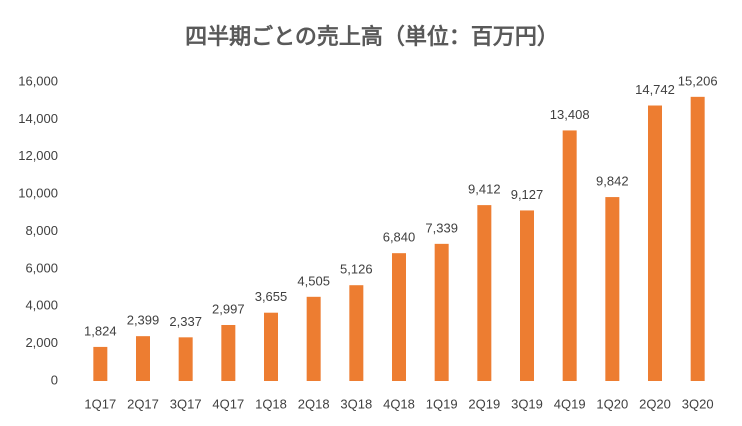 The image size is (742, 426). What do you see at coordinates (442, 403) in the screenshot?
I see `x-tick-label: 1Q19` at bounding box center [442, 403].